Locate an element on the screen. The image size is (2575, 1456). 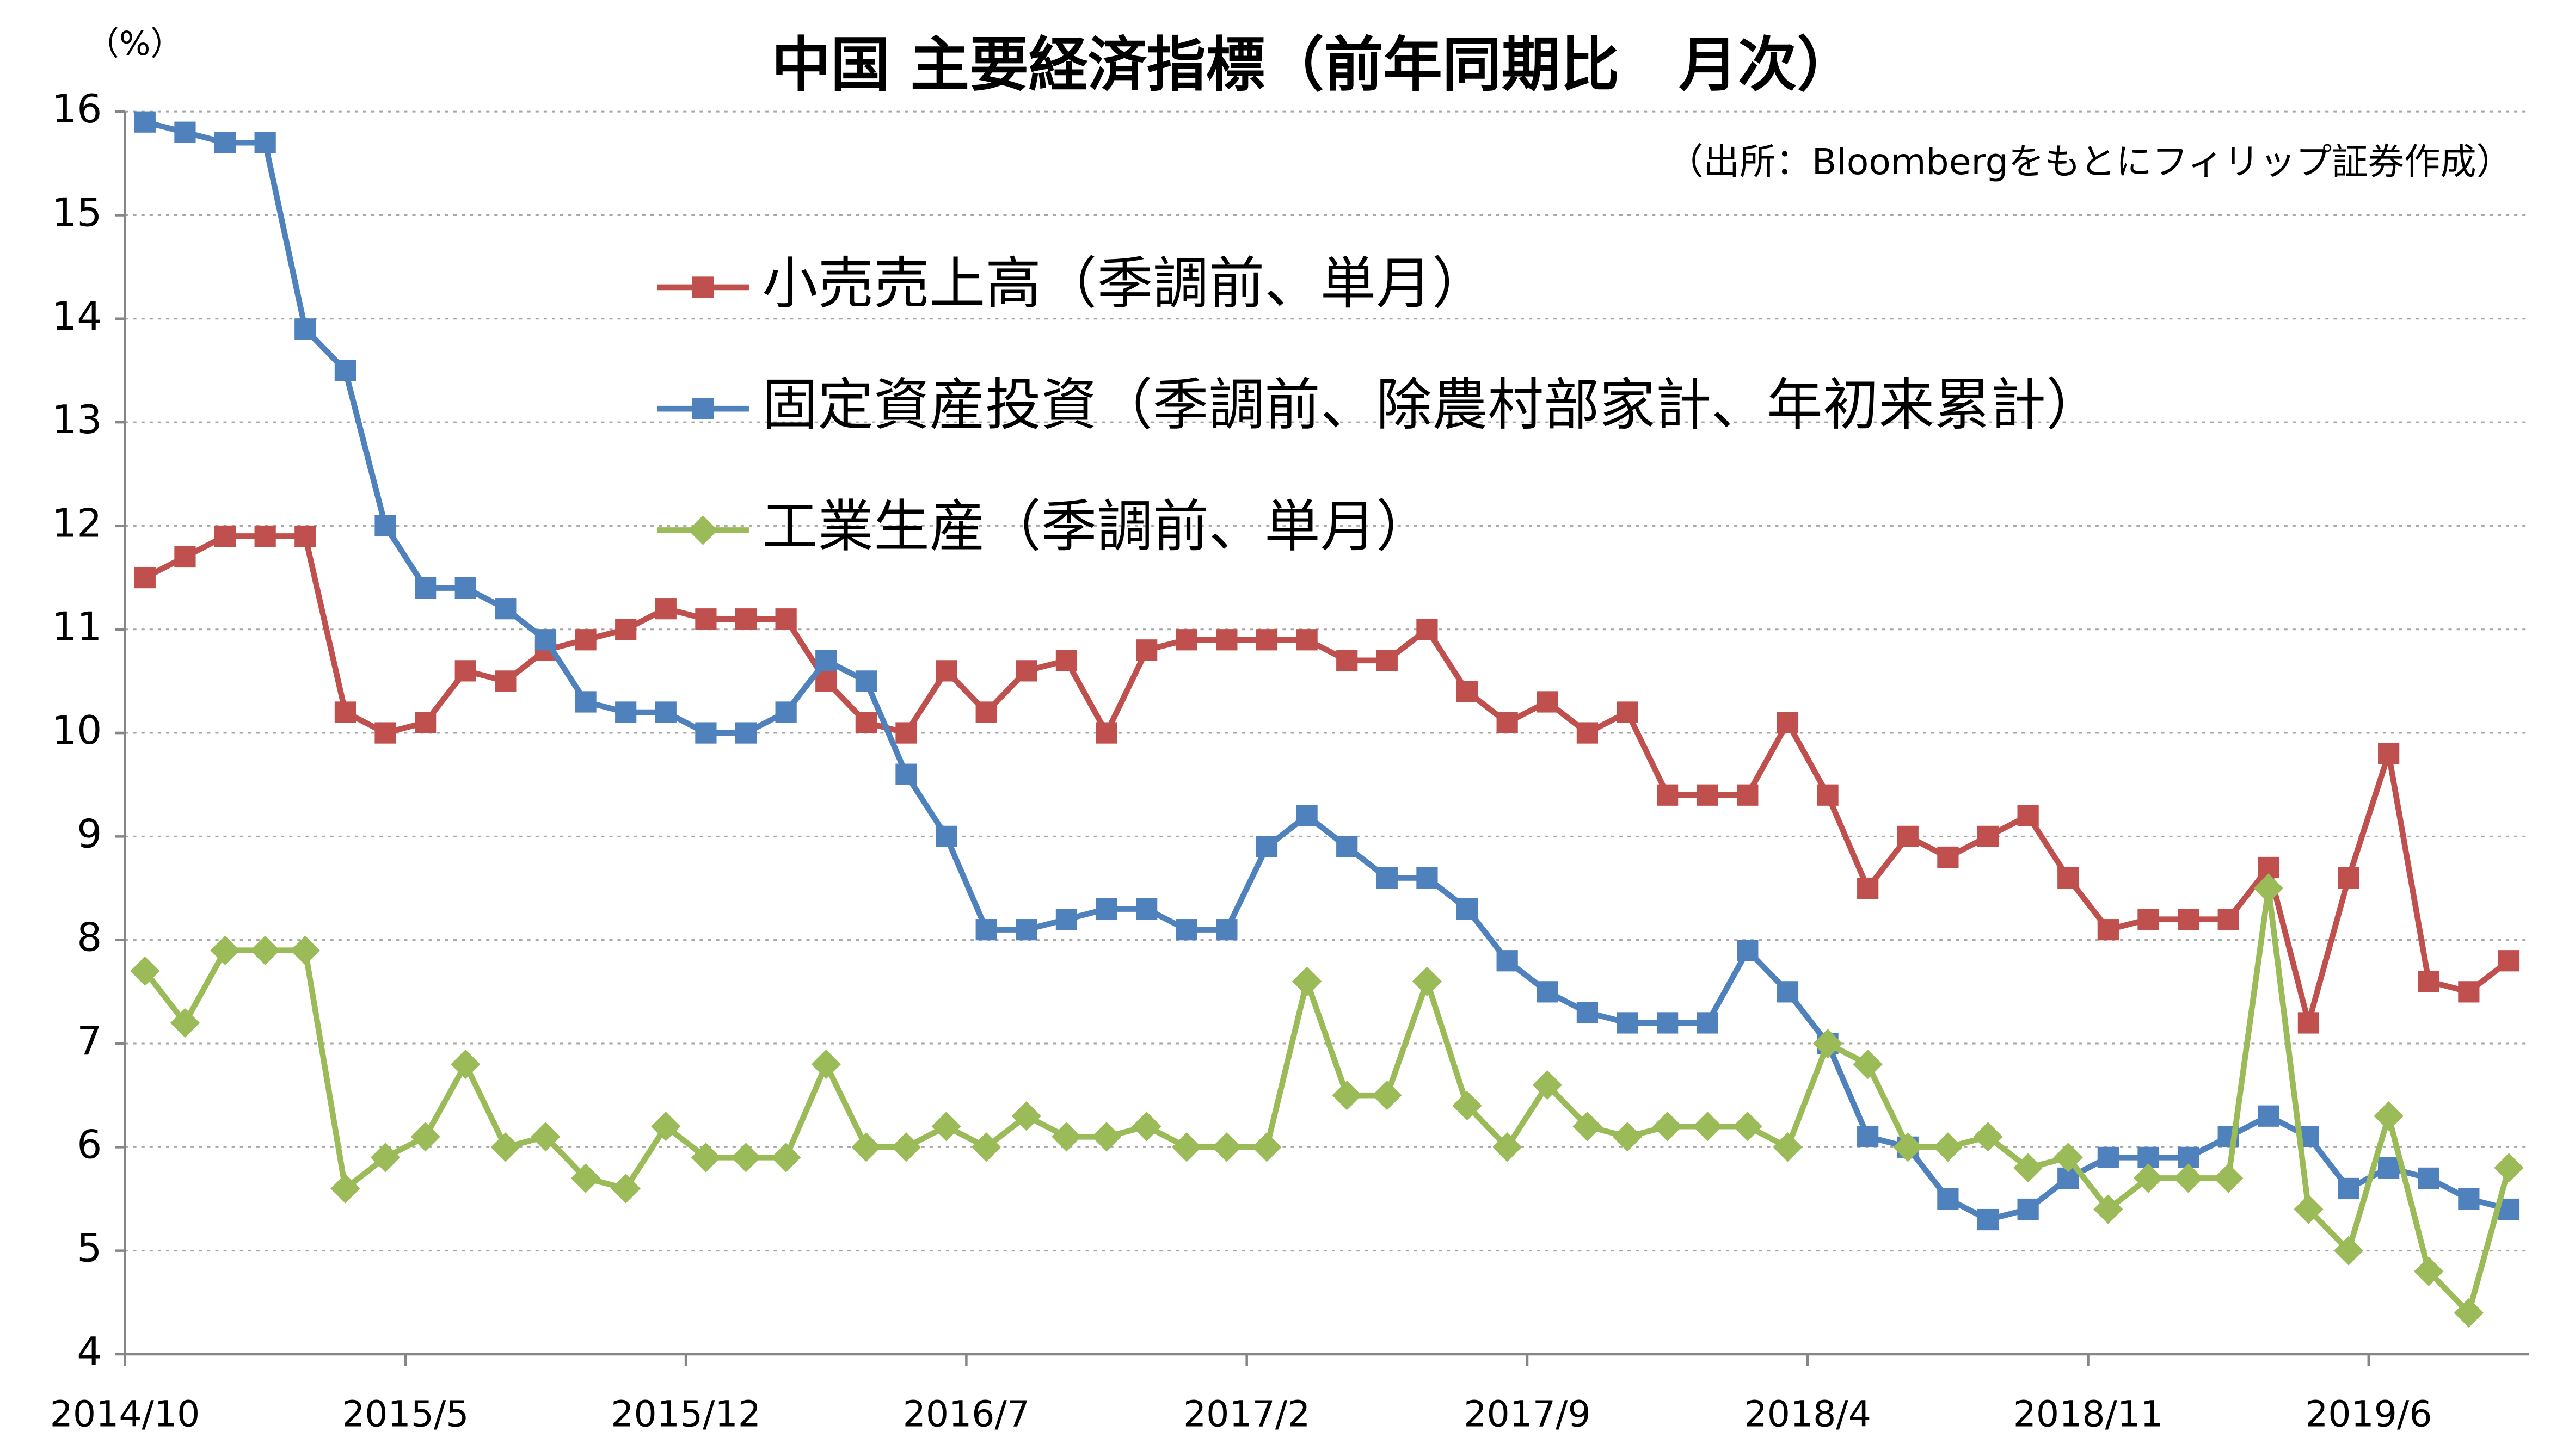
x-tick-label: 2014/10 is located at coordinates (125, 1414).